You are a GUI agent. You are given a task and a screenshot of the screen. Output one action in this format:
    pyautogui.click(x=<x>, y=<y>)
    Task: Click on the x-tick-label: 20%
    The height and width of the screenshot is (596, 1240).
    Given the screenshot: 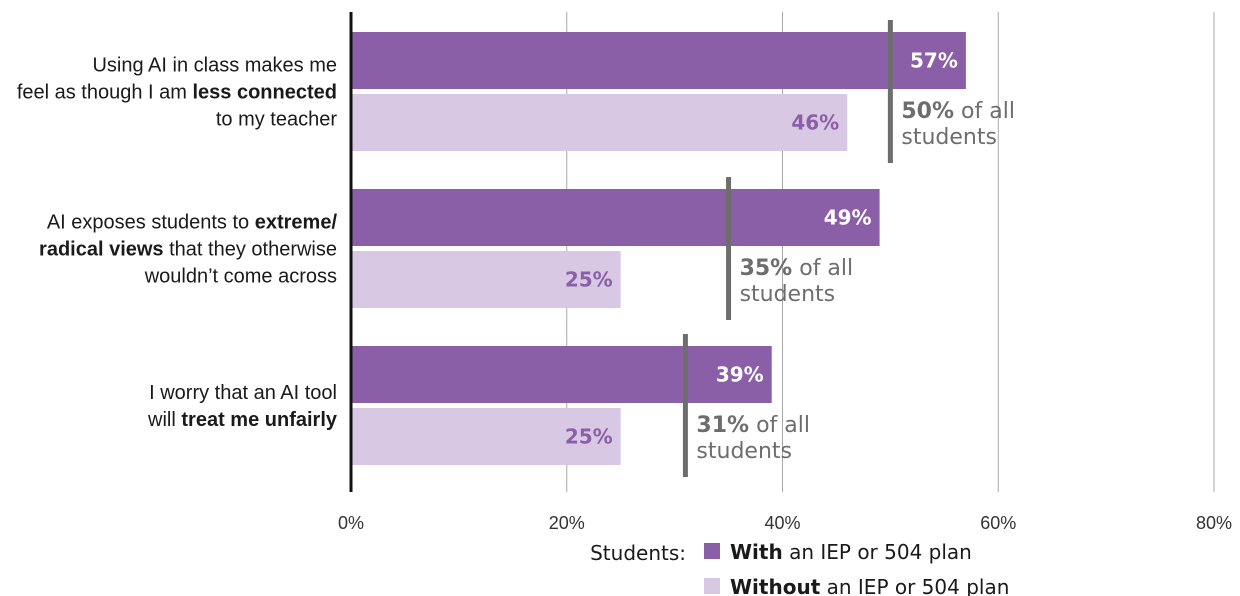 What is the action you would take?
    pyautogui.click(x=567, y=523)
    